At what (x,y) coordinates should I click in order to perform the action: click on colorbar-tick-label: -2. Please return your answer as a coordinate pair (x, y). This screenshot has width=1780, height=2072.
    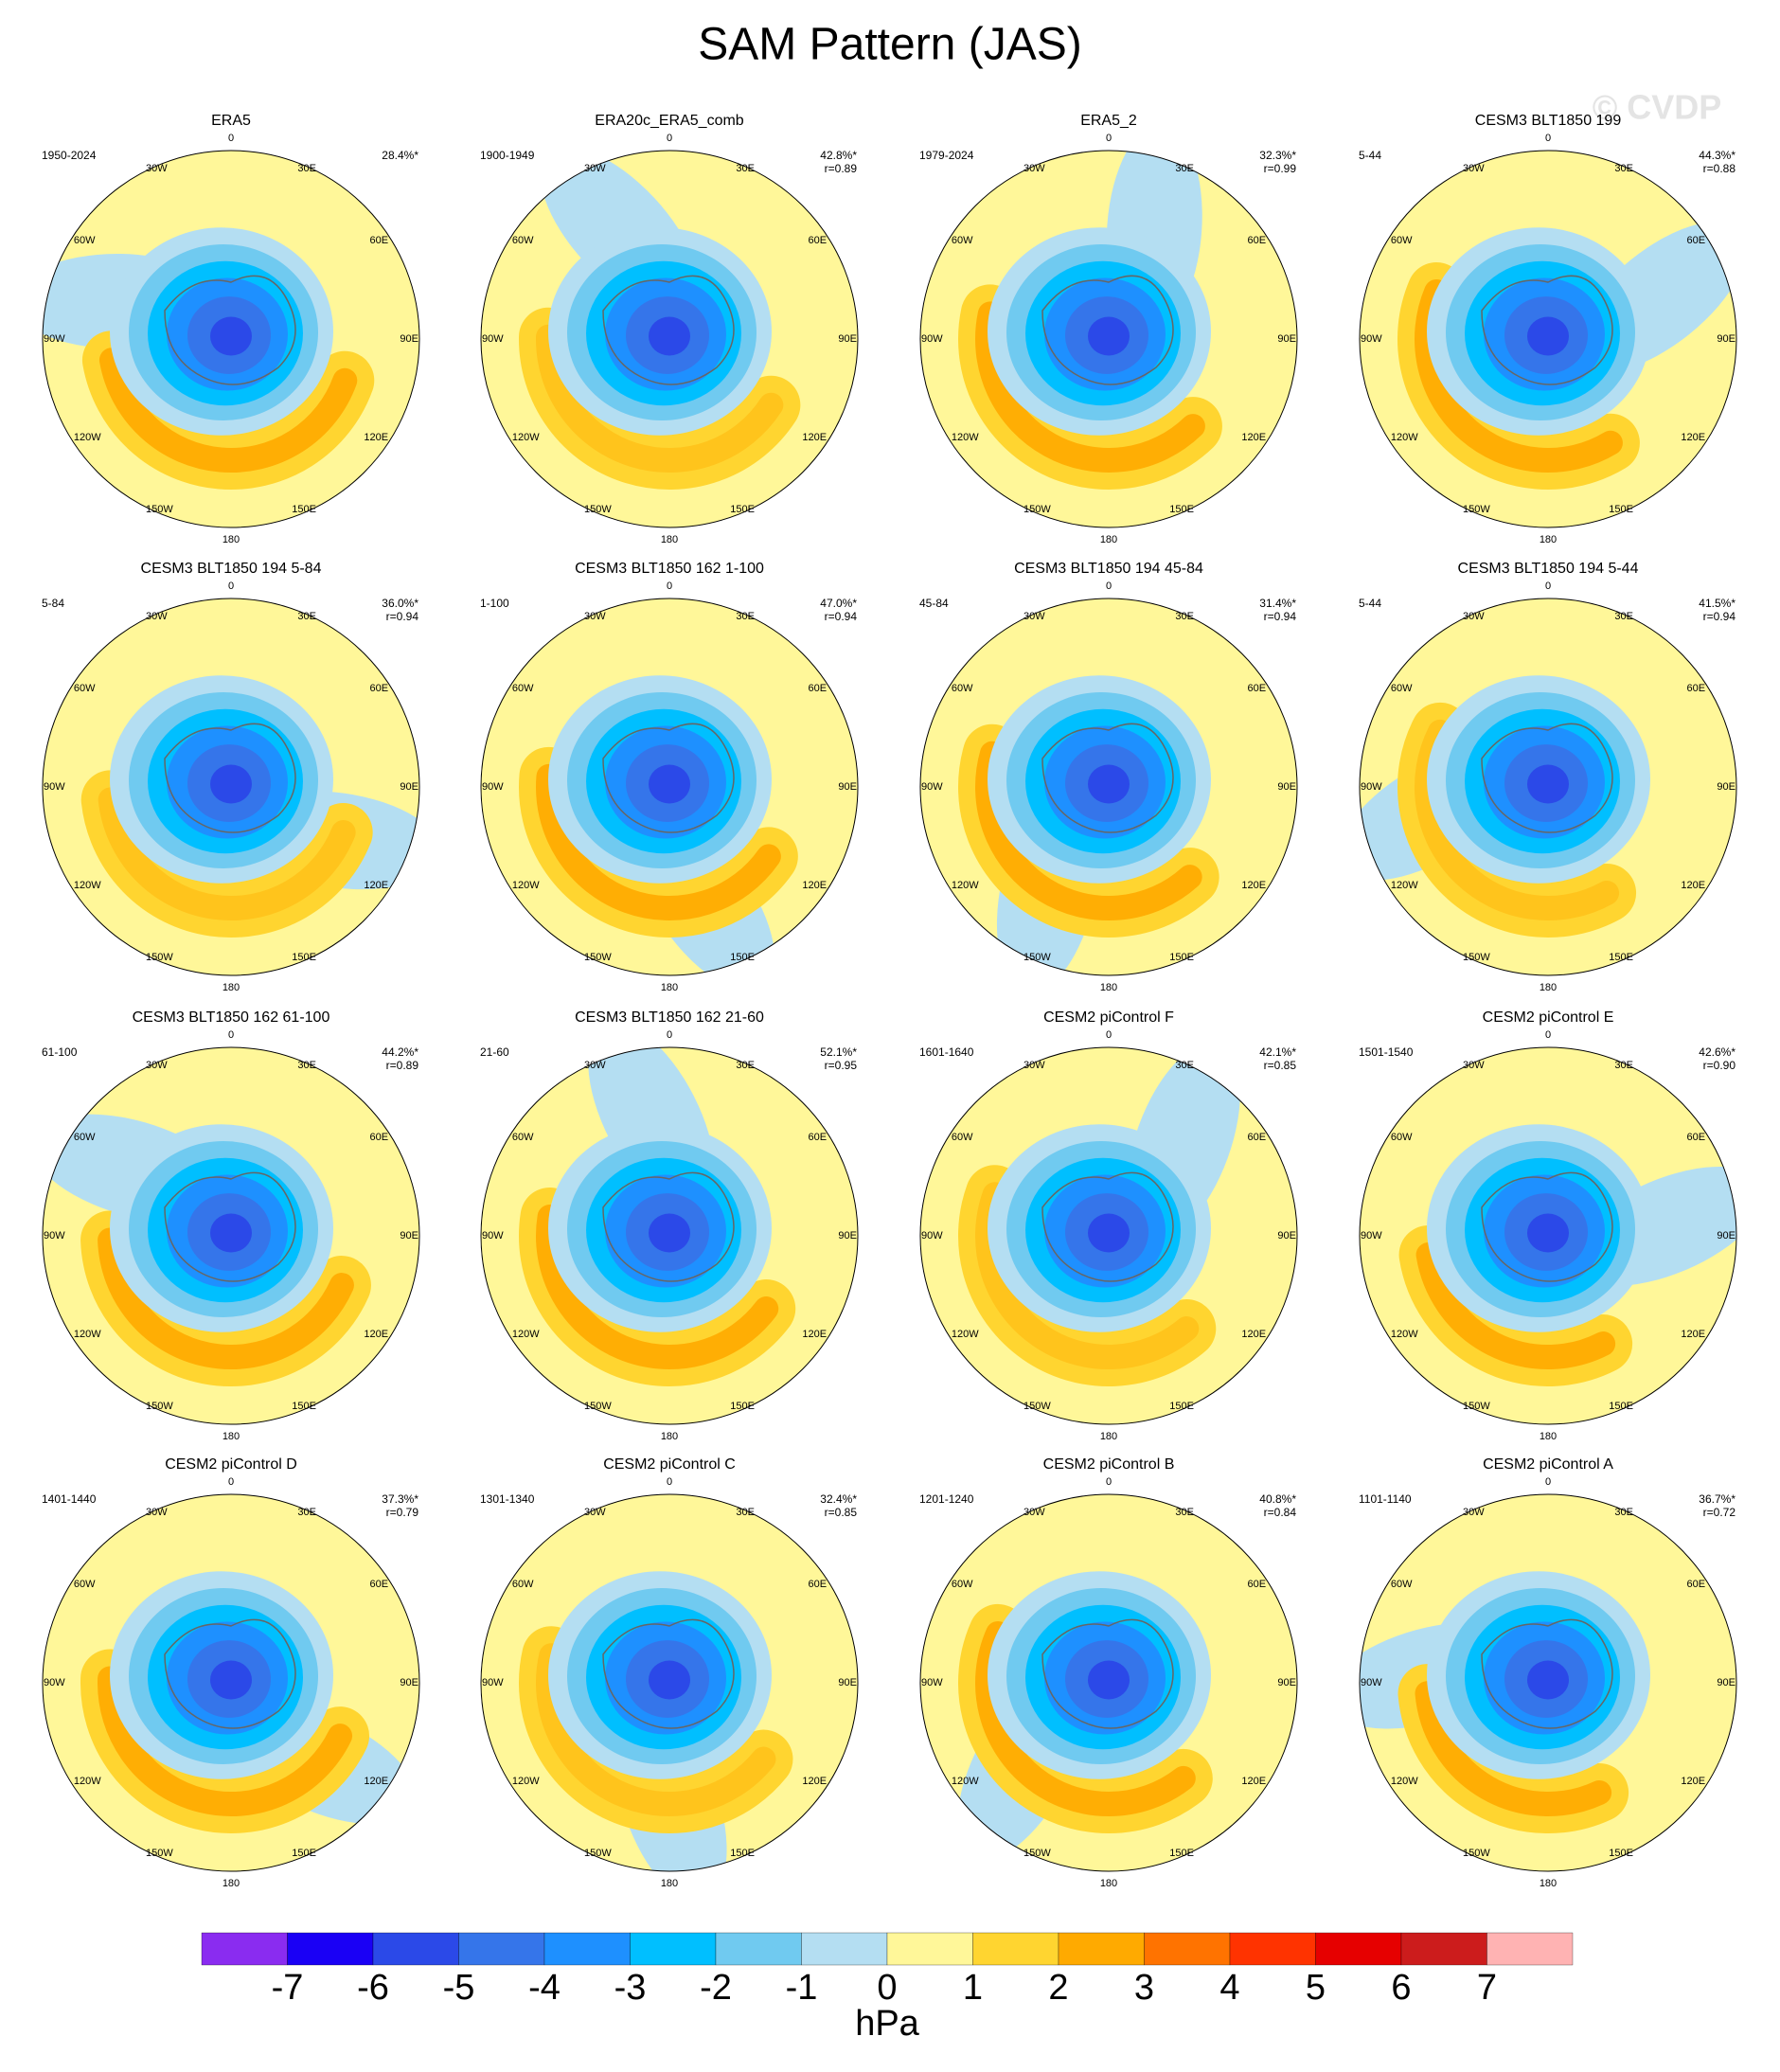
    Looking at the image, I should click on (716, 1988).